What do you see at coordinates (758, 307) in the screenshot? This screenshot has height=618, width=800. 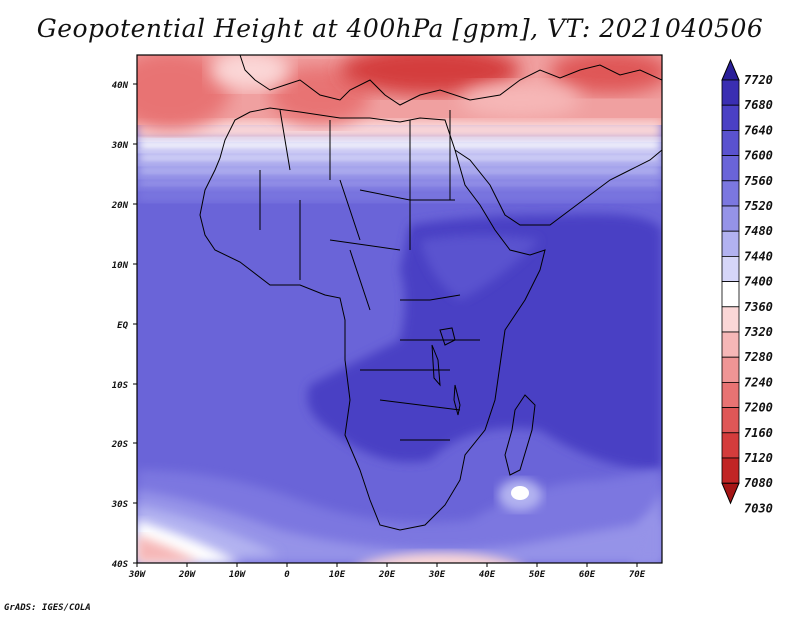 I see `colorbar-label: 7360` at bounding box center [758, 307].